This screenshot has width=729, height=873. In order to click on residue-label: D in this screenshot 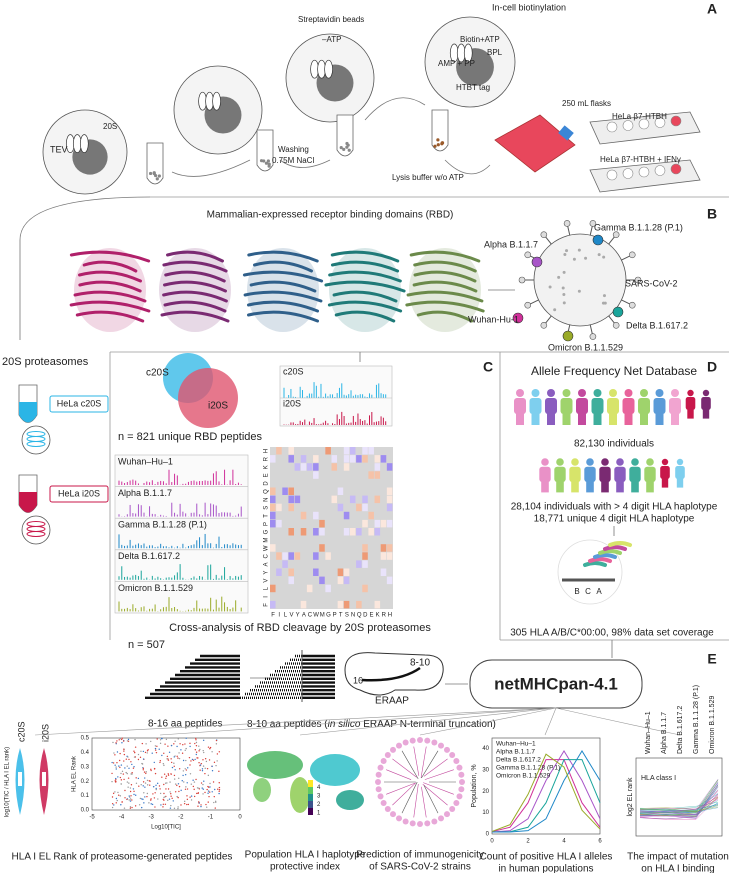, I will do `click(267, 483)`.